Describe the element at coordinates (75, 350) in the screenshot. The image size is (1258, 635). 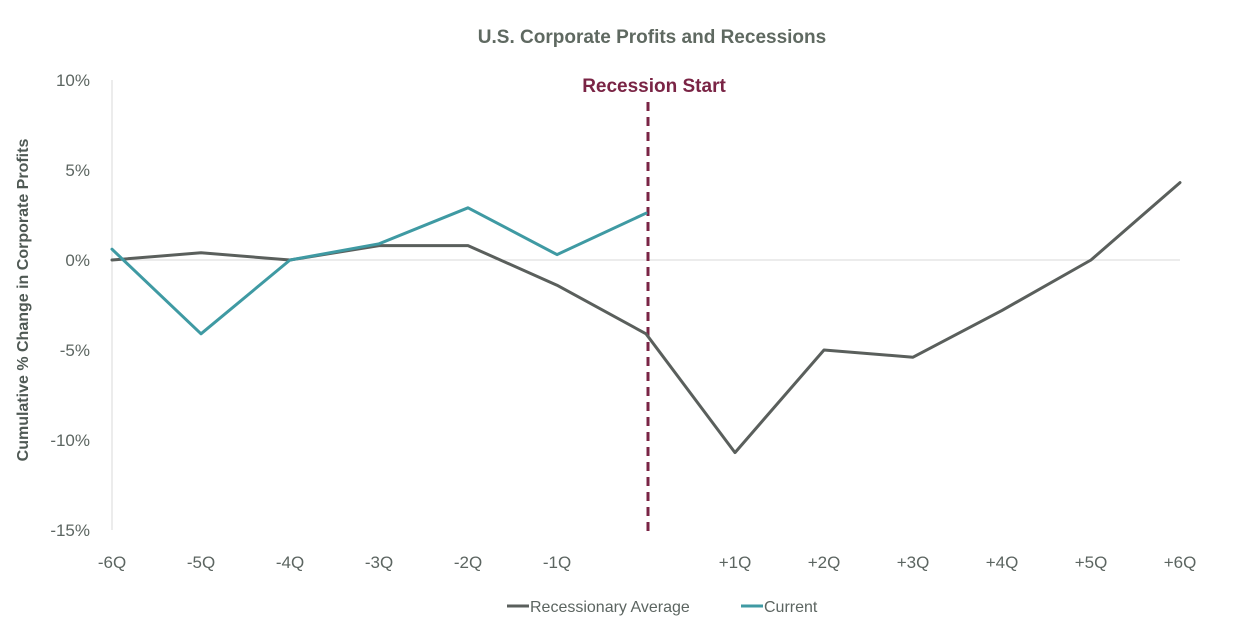
I see `y-tick-label: -5%` at that location.